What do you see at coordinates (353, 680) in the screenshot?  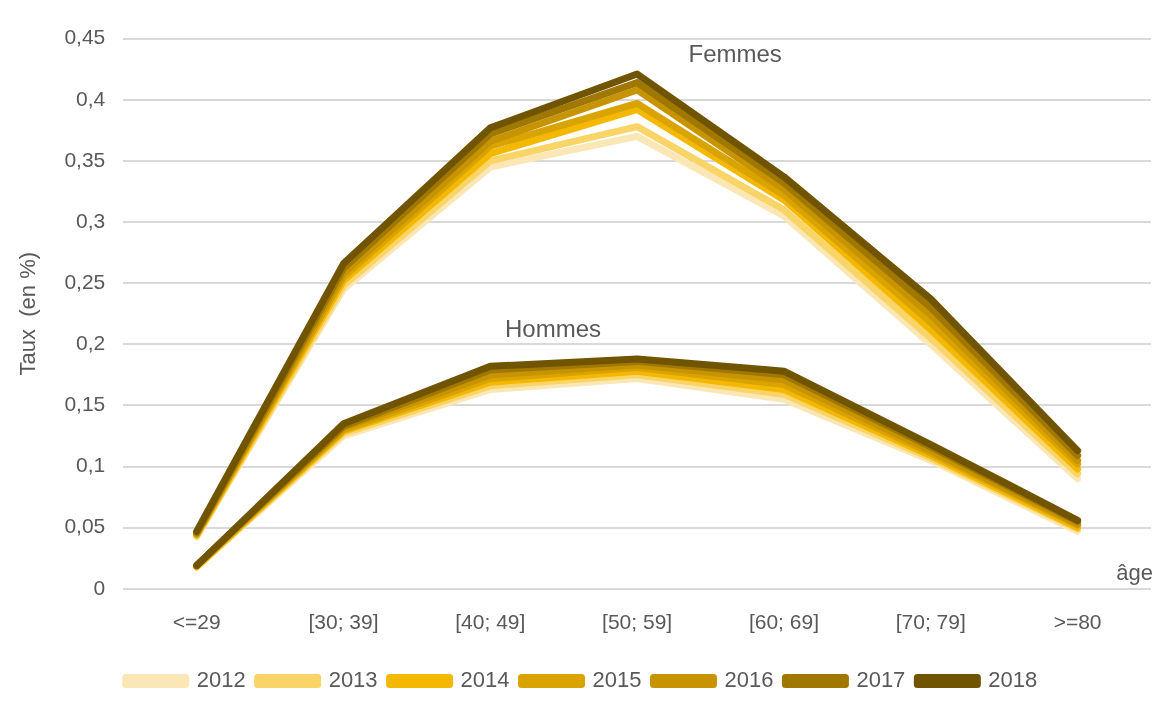 I see `legend-label: 2013` at bounding box center [353, 680].